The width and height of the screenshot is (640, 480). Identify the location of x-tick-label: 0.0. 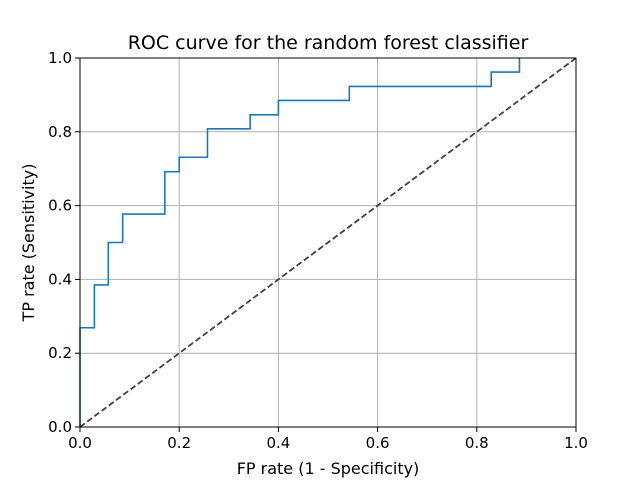
(80, 443).